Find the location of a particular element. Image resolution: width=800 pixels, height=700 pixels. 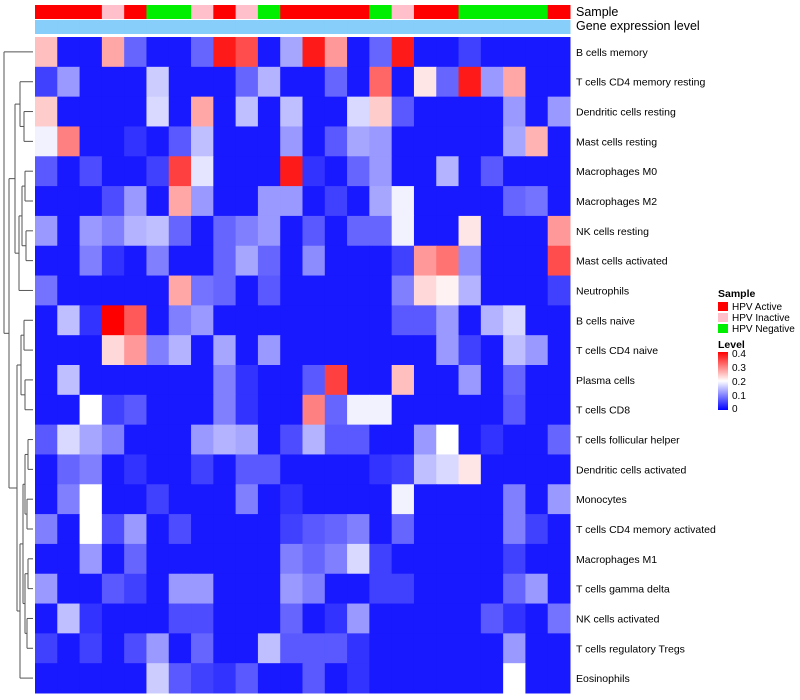

sample-track-label: Sample is located at coordinates (597, 12).